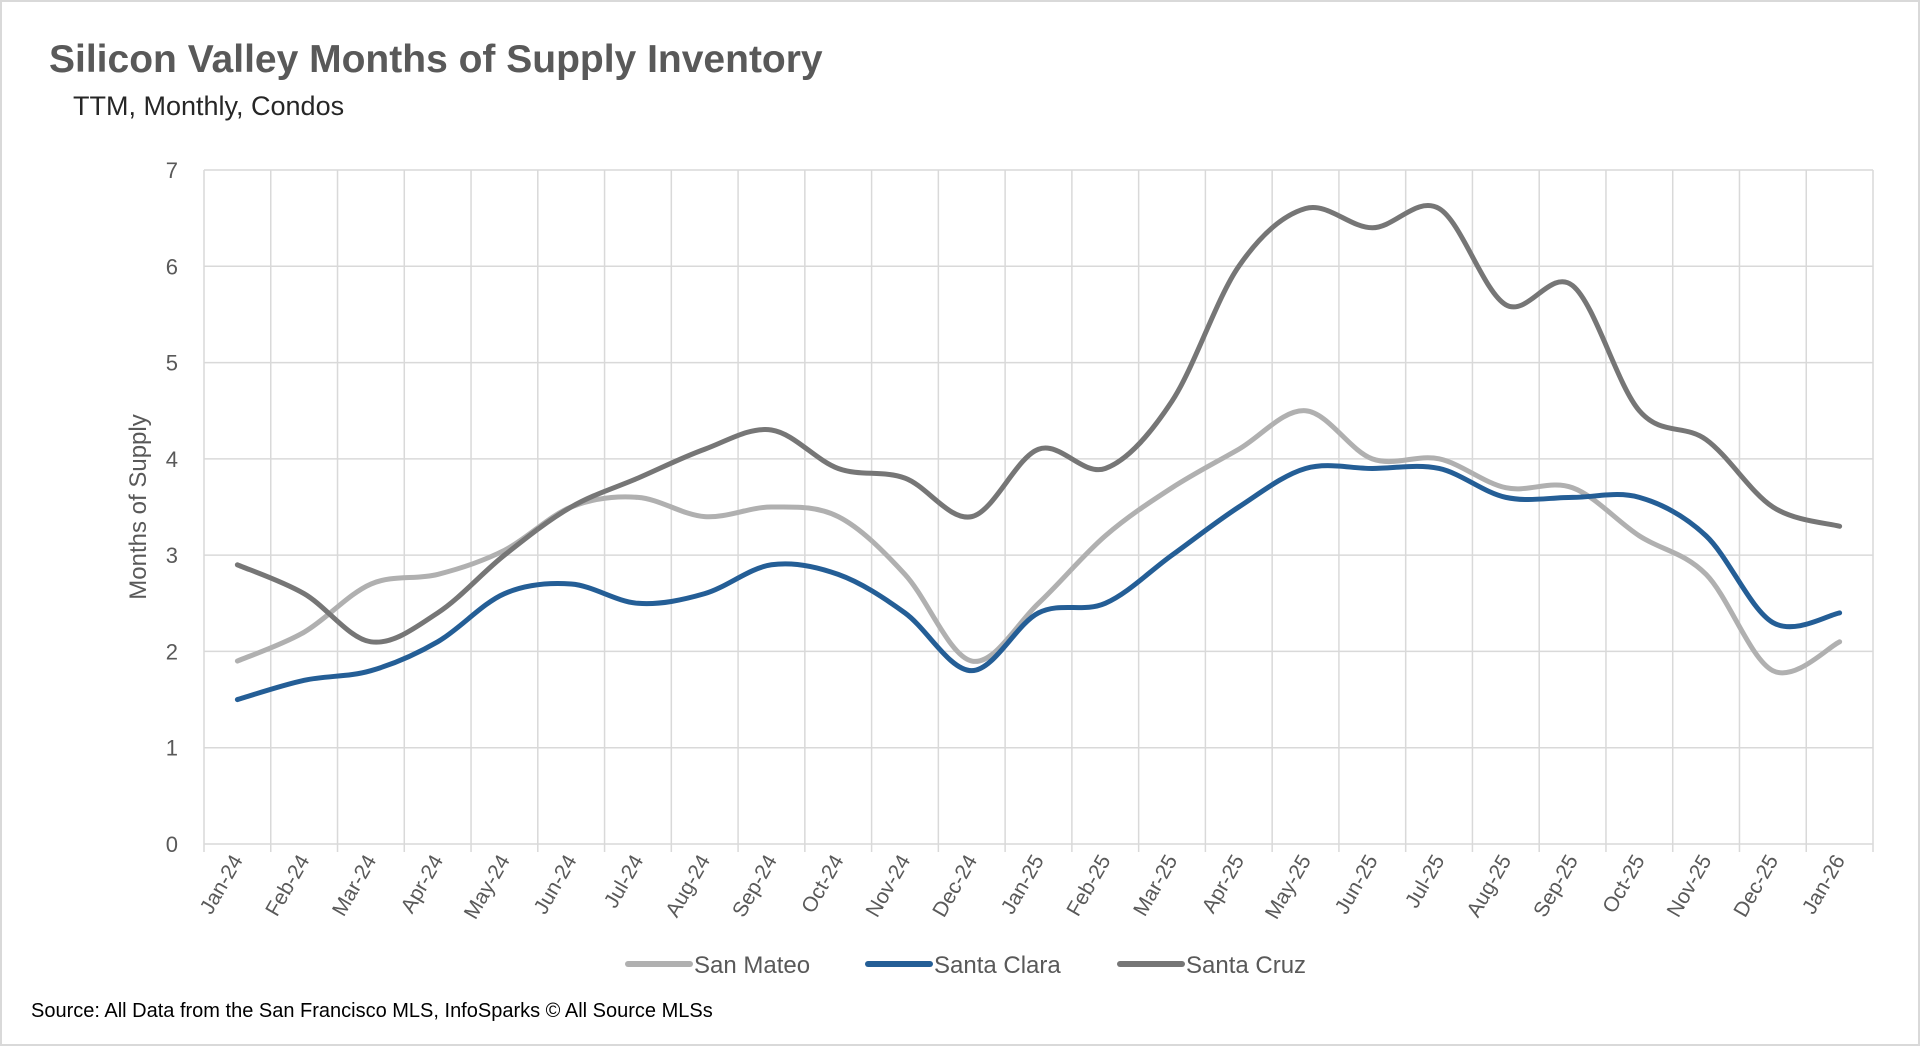  What do you see at coordinates (1023, 884) in the screenshot?
I see `x-tick-label: Jan-25` at bounding box center [1023, 884].